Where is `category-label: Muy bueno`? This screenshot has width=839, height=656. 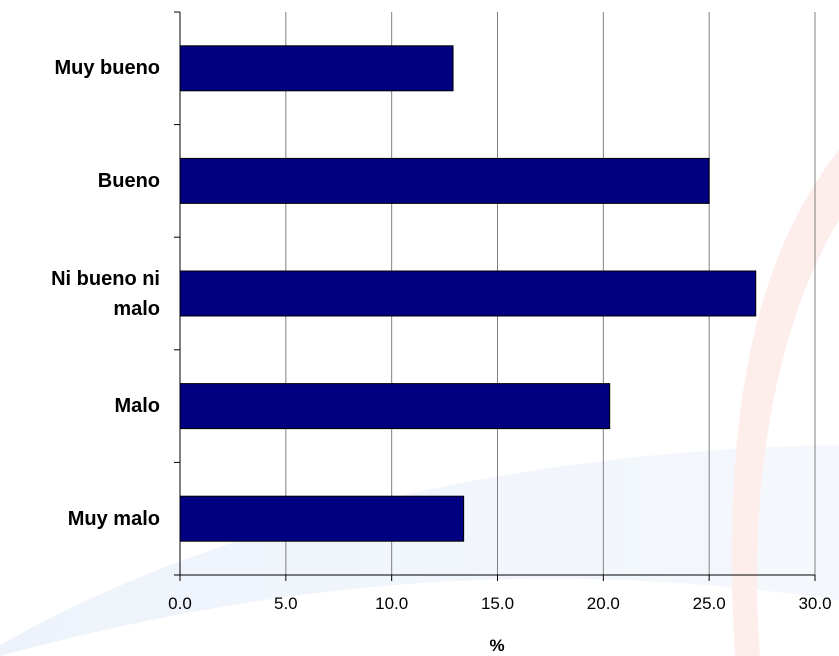
category-label: Muy bueno is located at coordinates (80, 68).